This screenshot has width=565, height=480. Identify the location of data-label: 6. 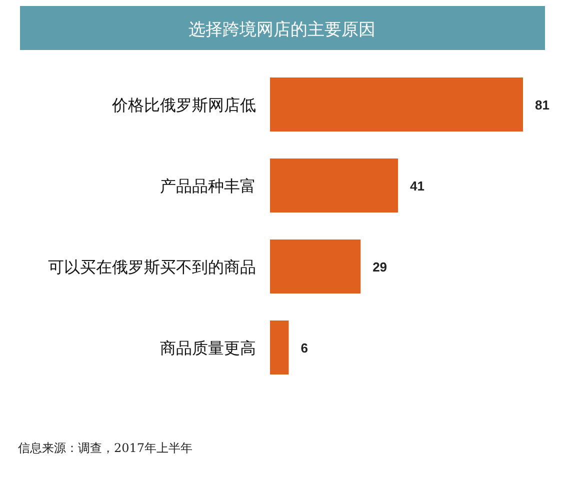
(304, 348).